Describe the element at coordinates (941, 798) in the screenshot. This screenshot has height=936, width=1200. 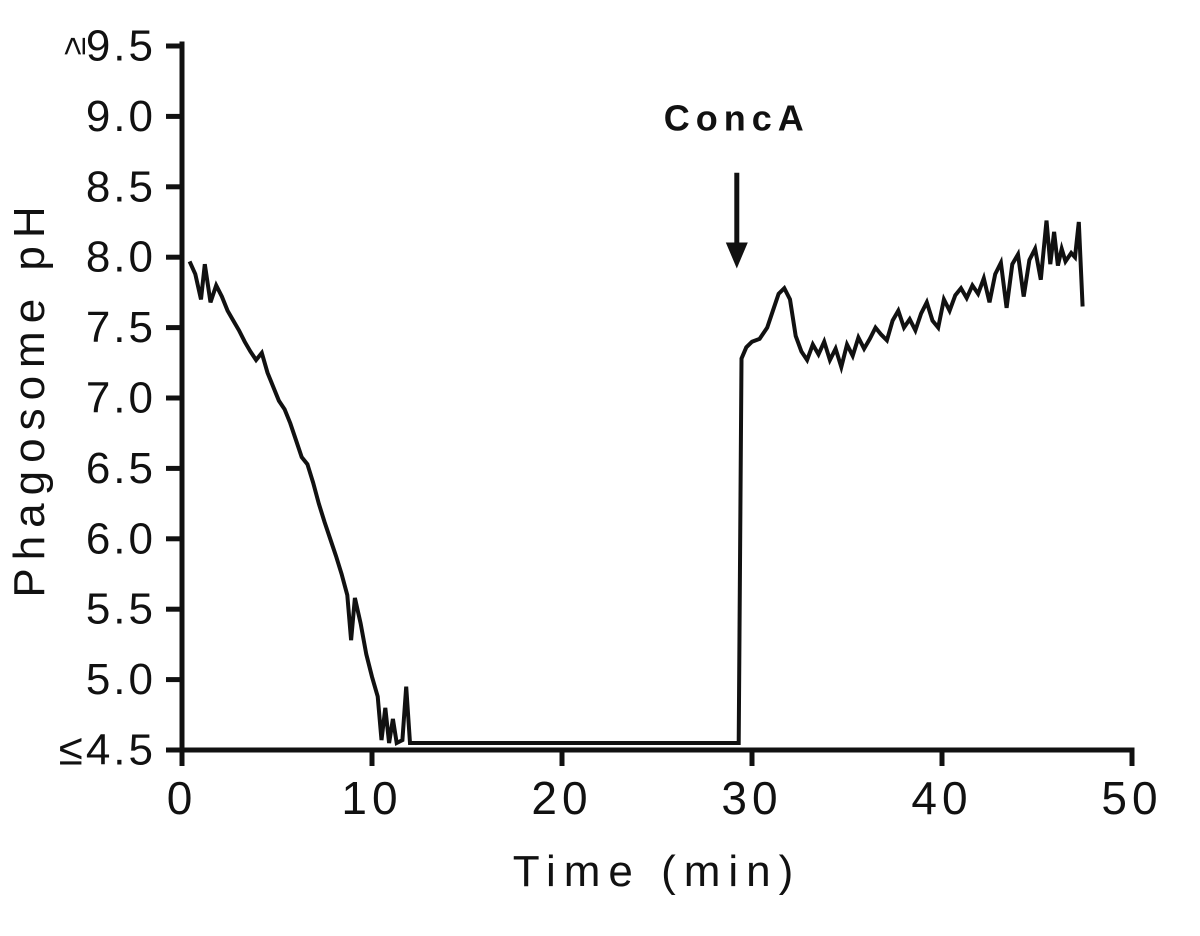
I see `x-tick-label: 40` at that location.